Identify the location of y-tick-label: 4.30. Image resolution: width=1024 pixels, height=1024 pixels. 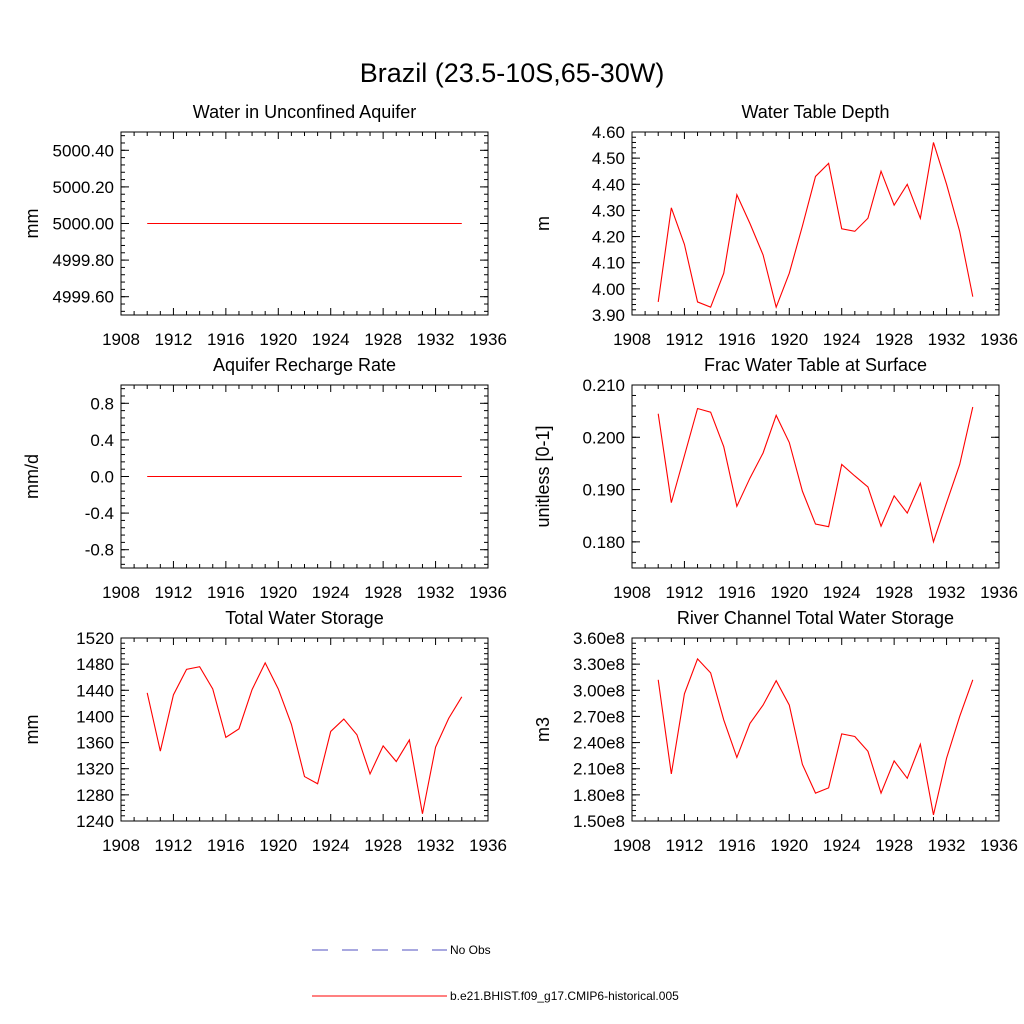
(608, 210).